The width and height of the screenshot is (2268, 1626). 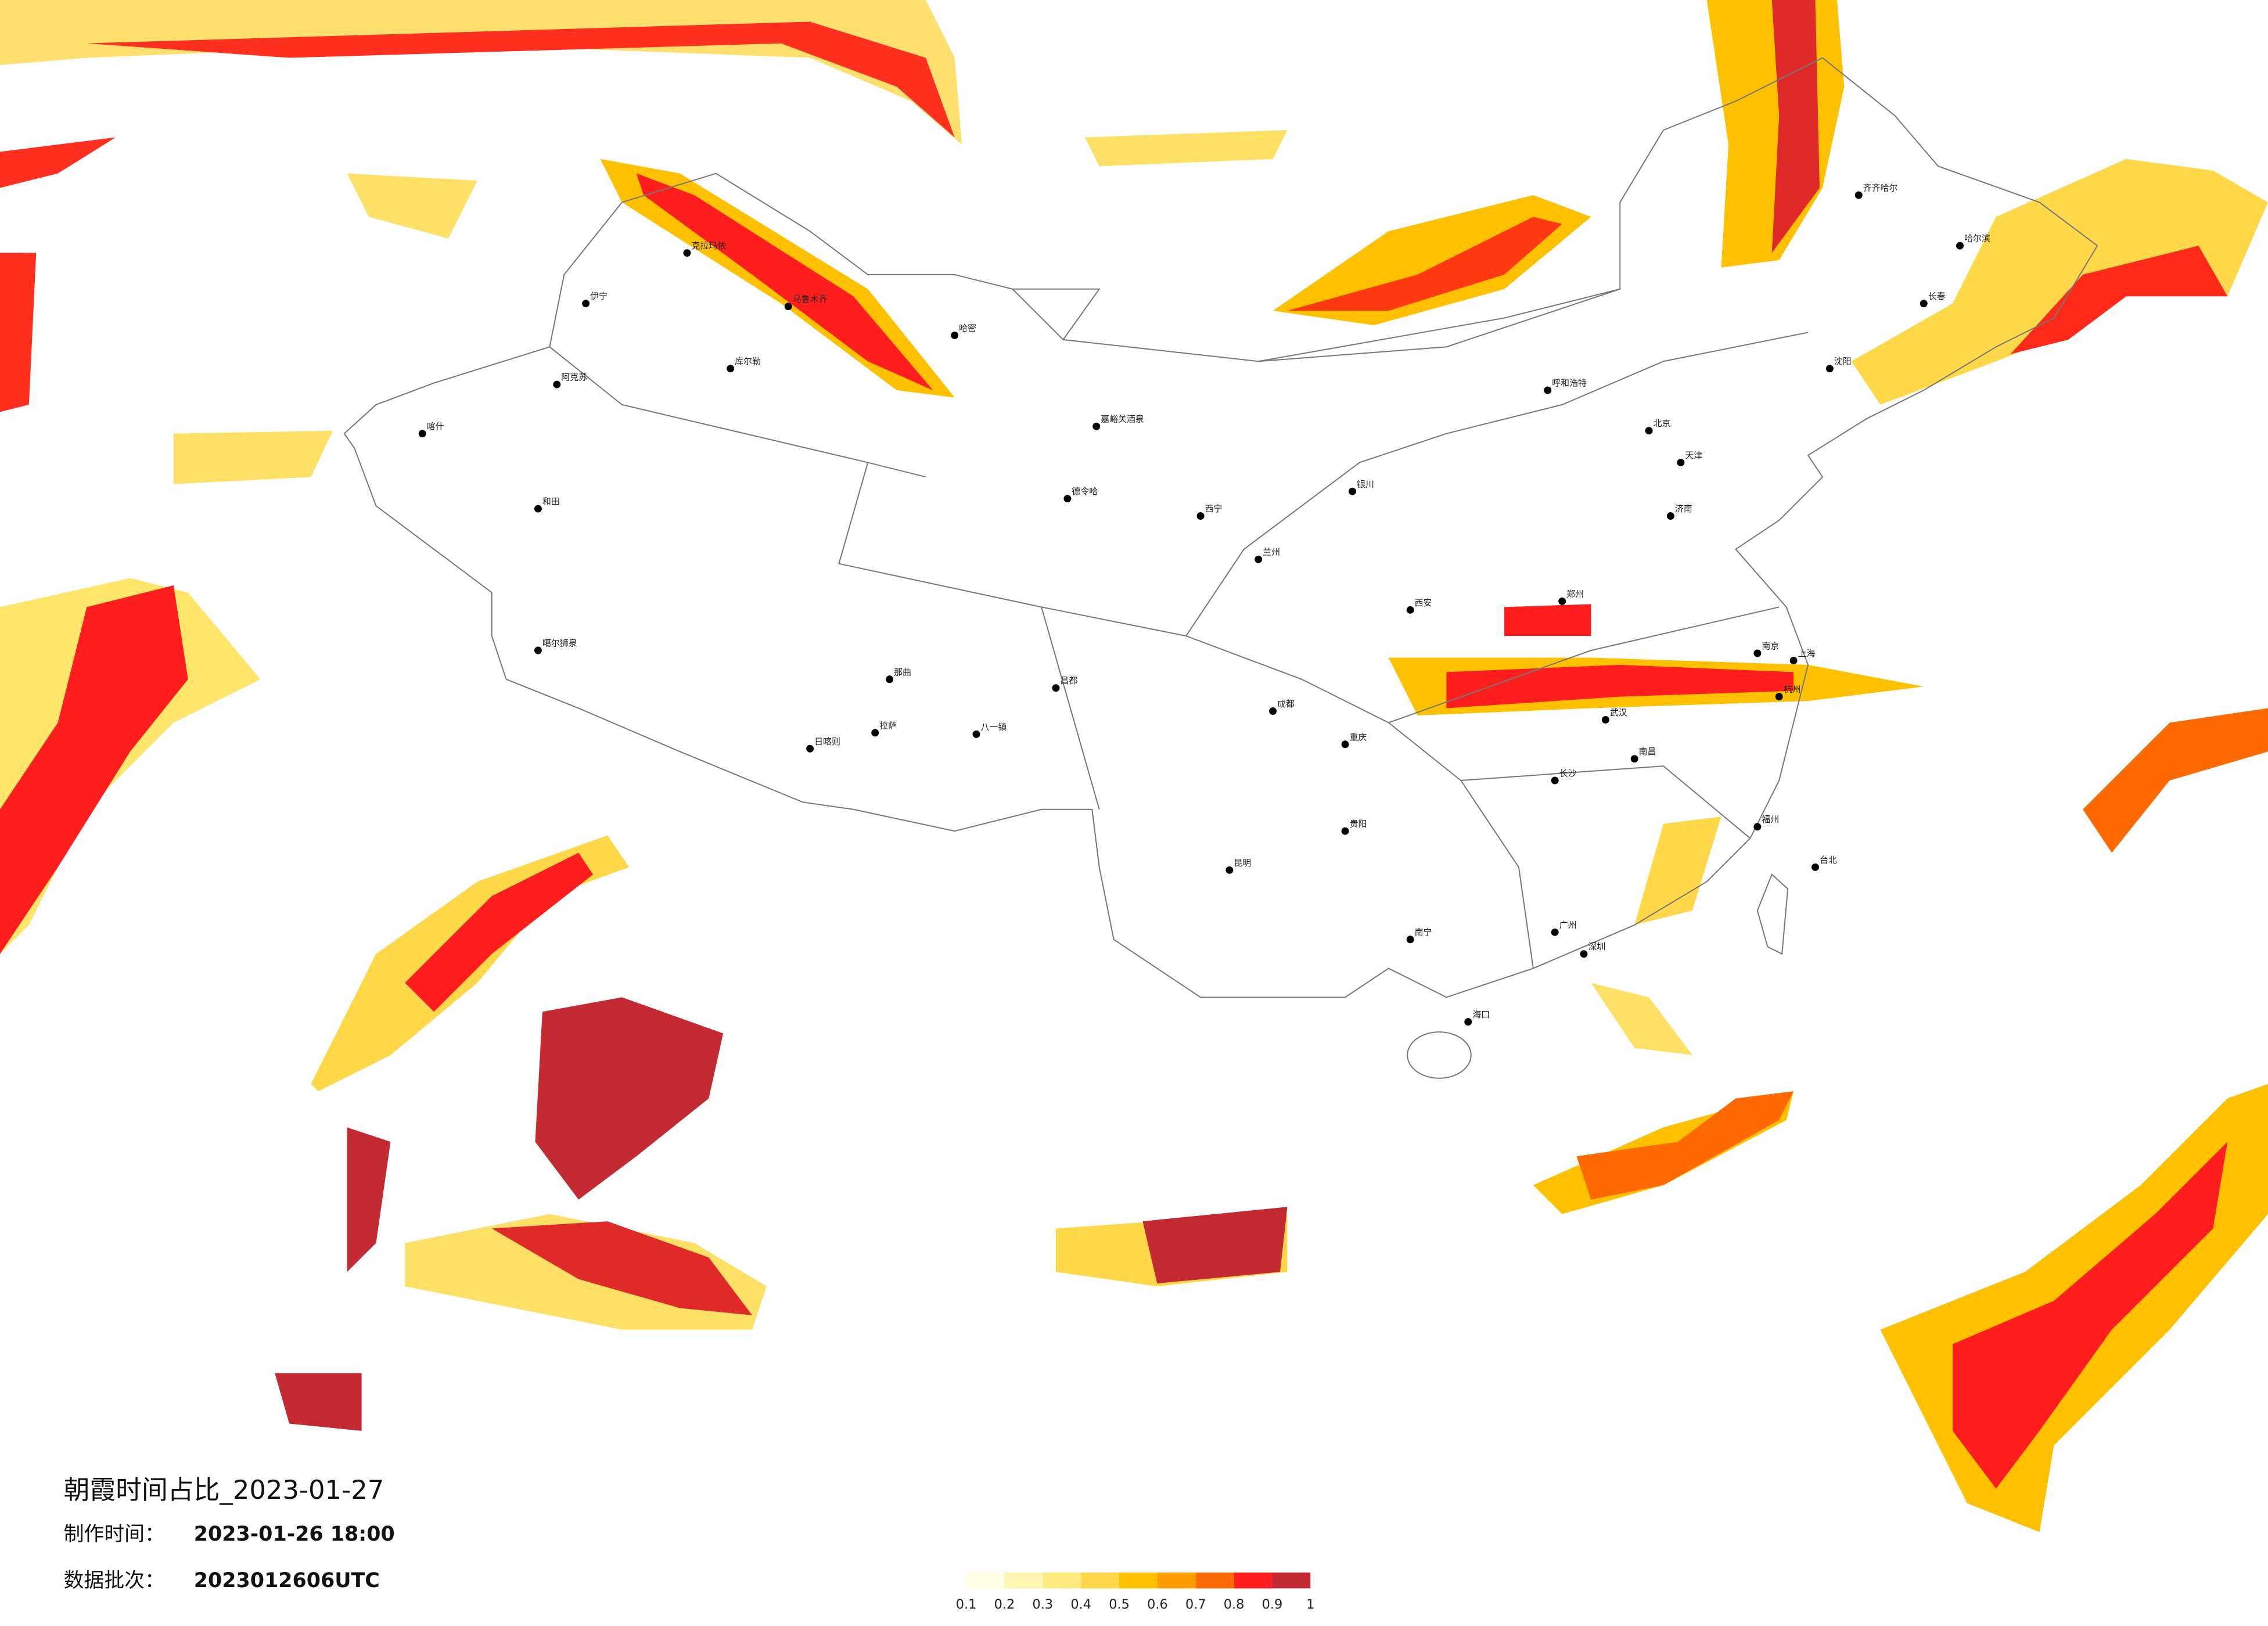 What do you see at coordinates (1272, 552) in the screenshot?
I see `city-label: 兰州` at bounding box center [1272, 552].